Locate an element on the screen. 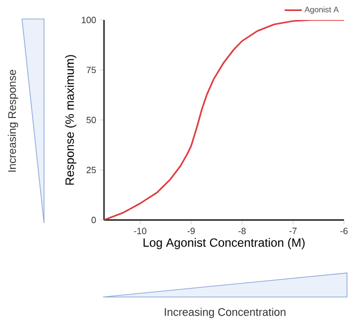  y-axis-title: Response (% maximum) is located at coordinates (70, 120).